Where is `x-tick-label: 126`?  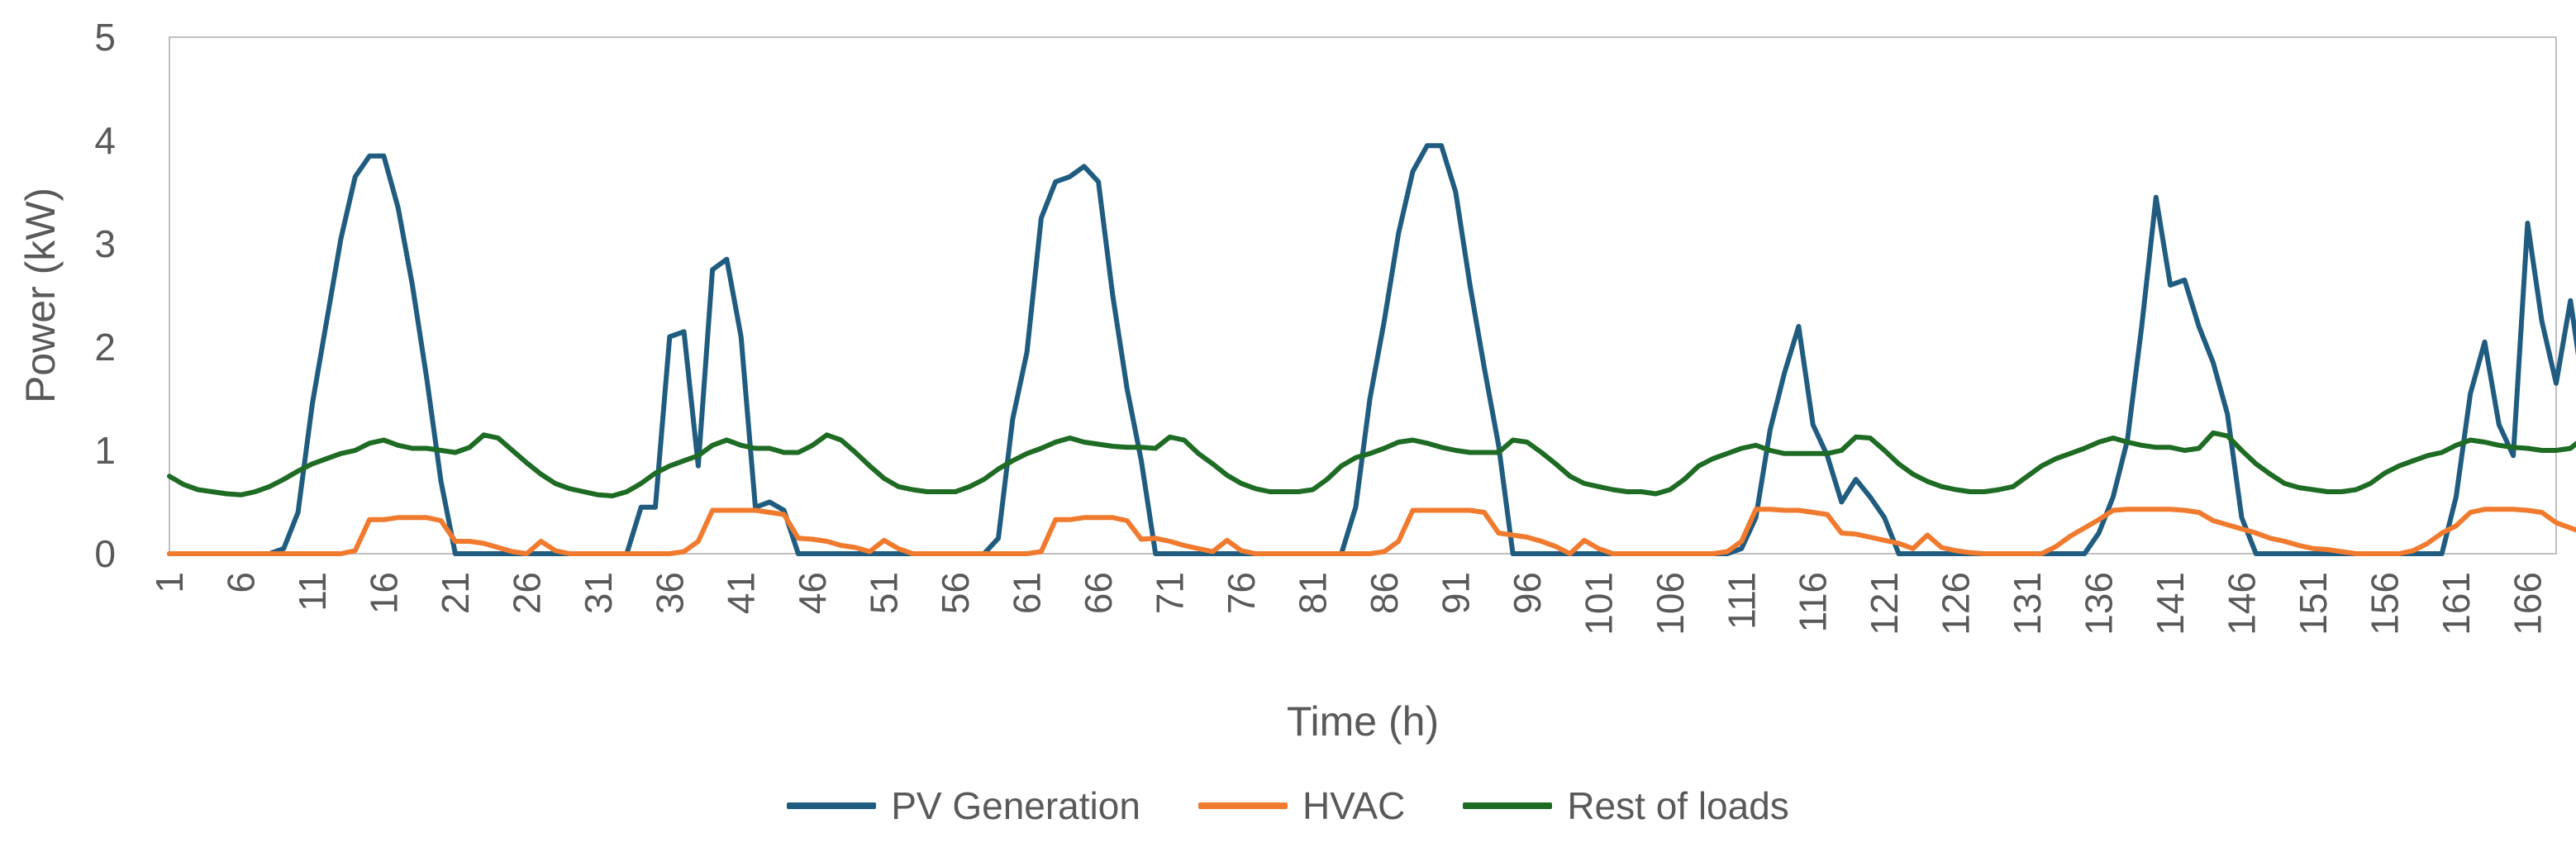 x-tick-label: 126 is located at coordinates (1957, 604).